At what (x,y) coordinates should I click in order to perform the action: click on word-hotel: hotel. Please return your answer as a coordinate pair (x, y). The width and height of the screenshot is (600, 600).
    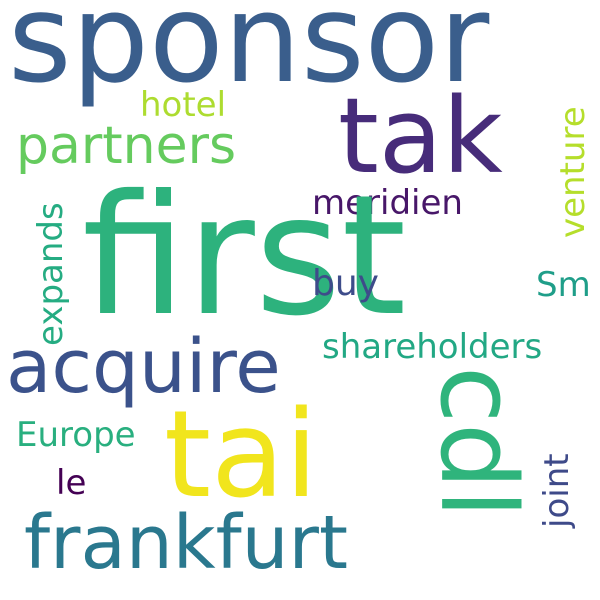
    Looking at the image, I should click on (183, 105).